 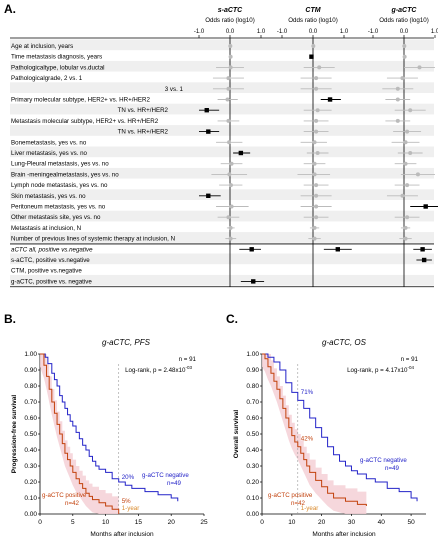 What do you see at coordinates (188, 359) in the screenshot?
I see `km-n-total: n = 91` at bounding box center [188, 359].